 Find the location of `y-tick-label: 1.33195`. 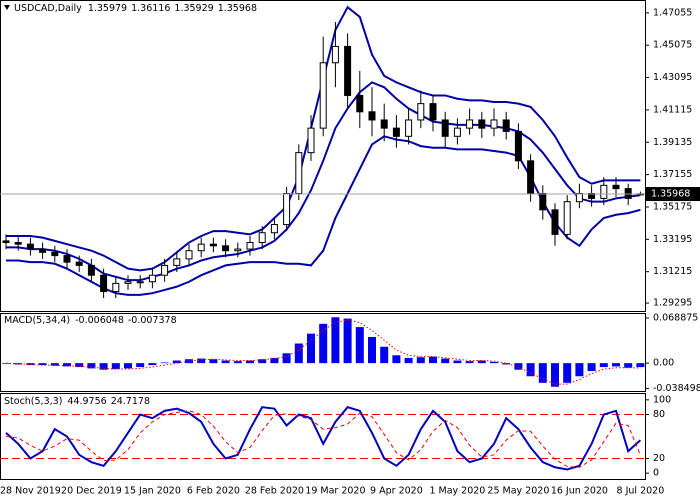

y-tick-label: 1.33195 is located at coordinates (672, 239).